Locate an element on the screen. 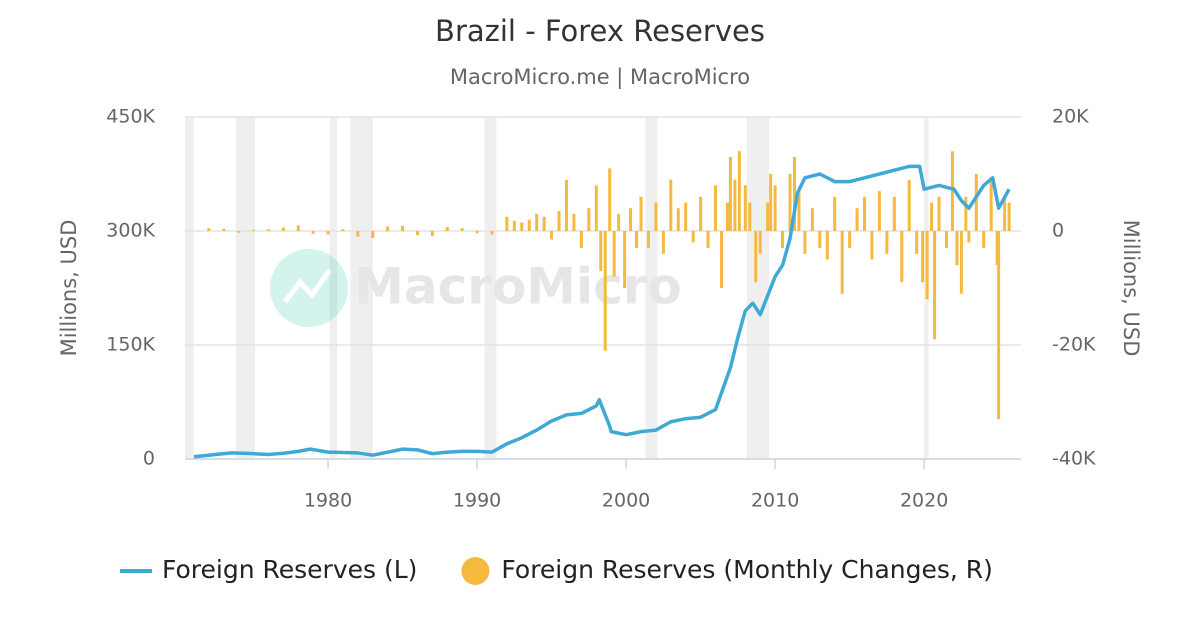 The image size is (1200, 634). chart-subtitle: MacroMicro.me | MacroMicro is located at coordinates (600, 77).